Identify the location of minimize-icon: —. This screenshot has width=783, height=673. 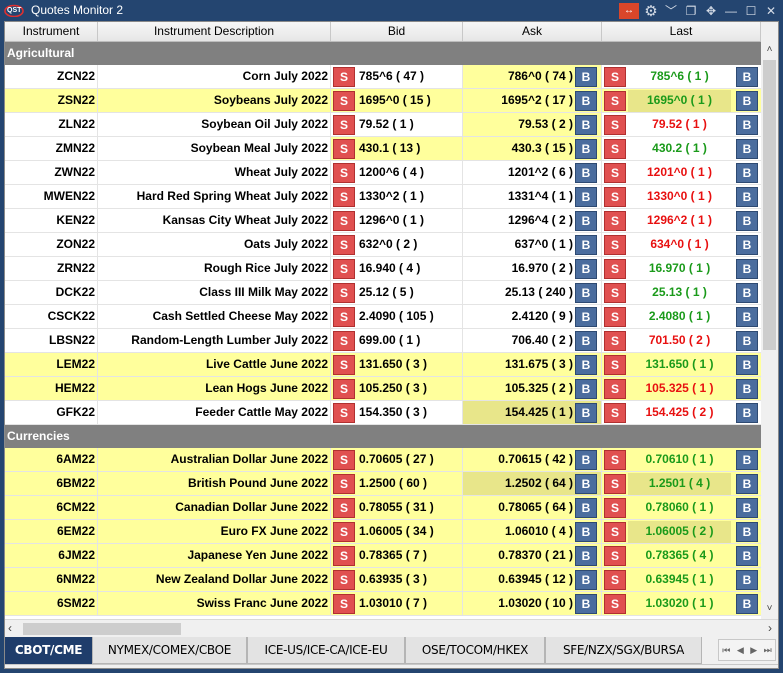
(731, 10).